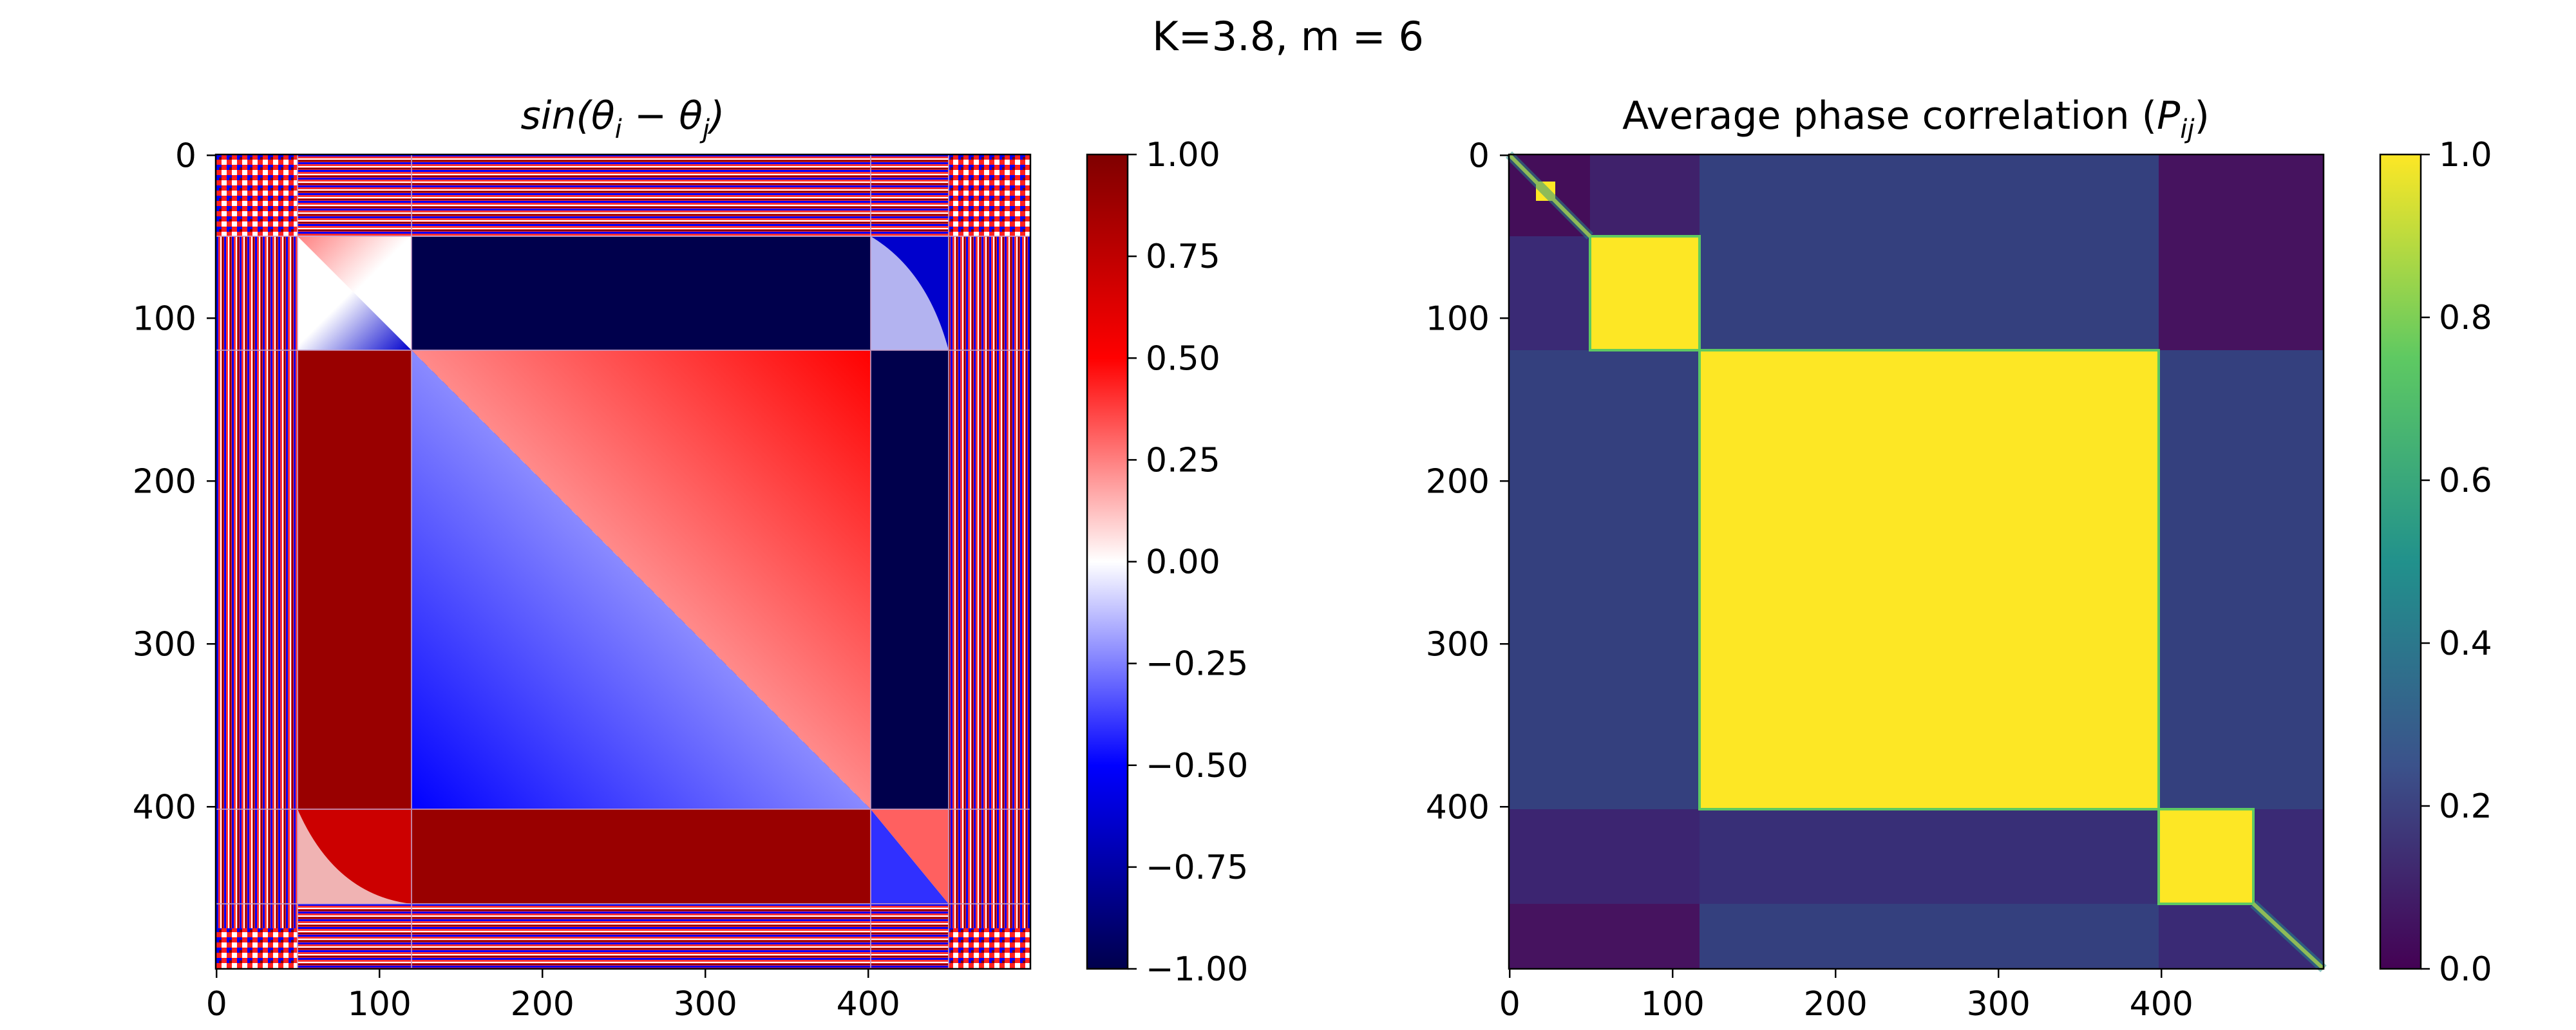 The width and height of the screenshot is (2576, 1030). What do you see at coordinates (1836, 1004) in the screenshot?
I see `right-xtick-label: 200` at bounding box center [1836, 1004].